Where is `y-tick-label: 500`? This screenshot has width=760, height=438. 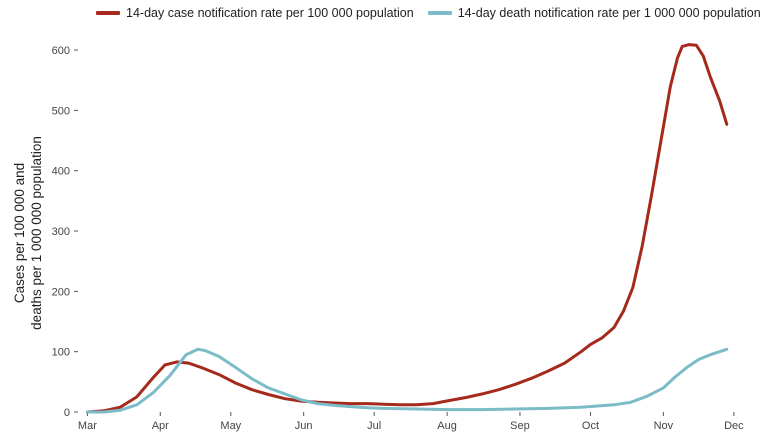
y-tick-label: 500 is located at coordinates (61, 111).